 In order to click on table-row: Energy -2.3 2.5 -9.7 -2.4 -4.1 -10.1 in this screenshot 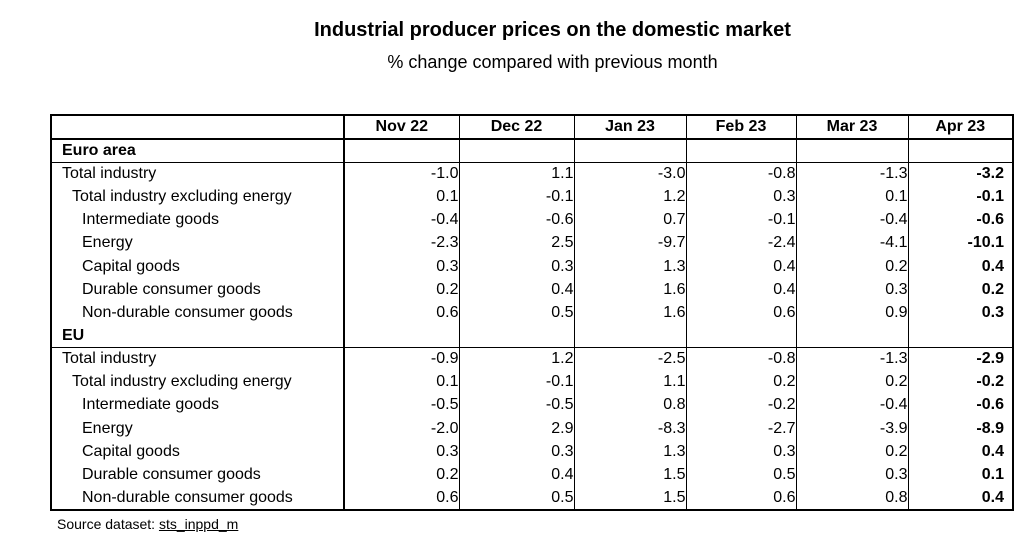, I will do `click(532, 243)`.